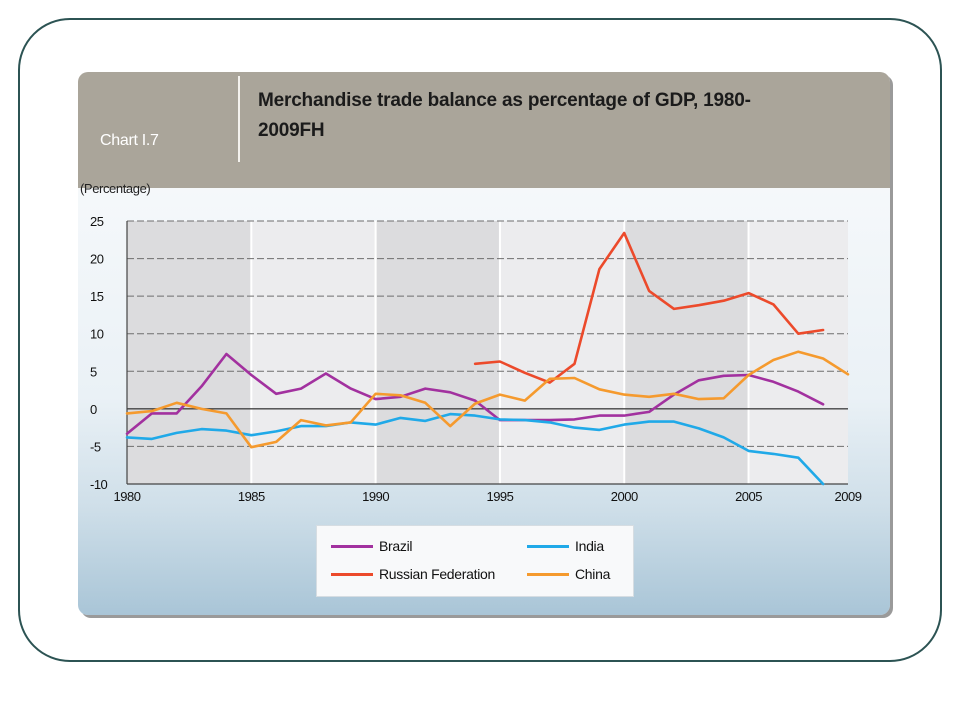  Describe the element at coordinates (624, 496) in the screenshot. I see `x-tick-label: 2000` at that location.